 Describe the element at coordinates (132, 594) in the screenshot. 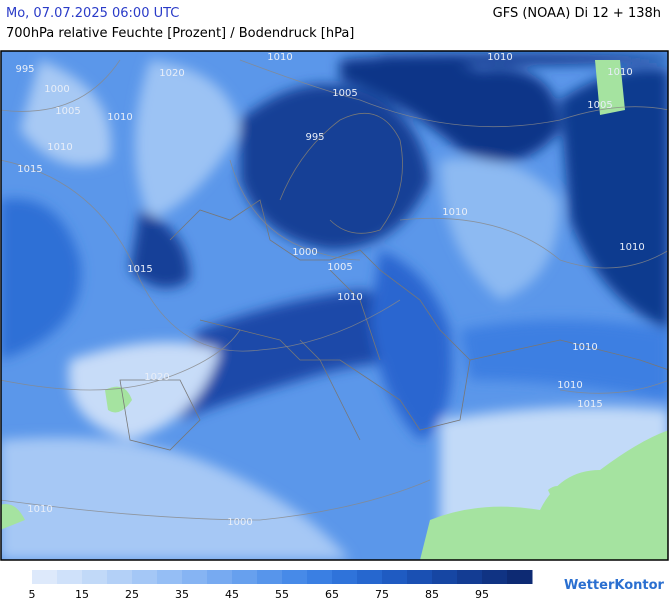

I see `colorbar-tick-label: 25` at that location.